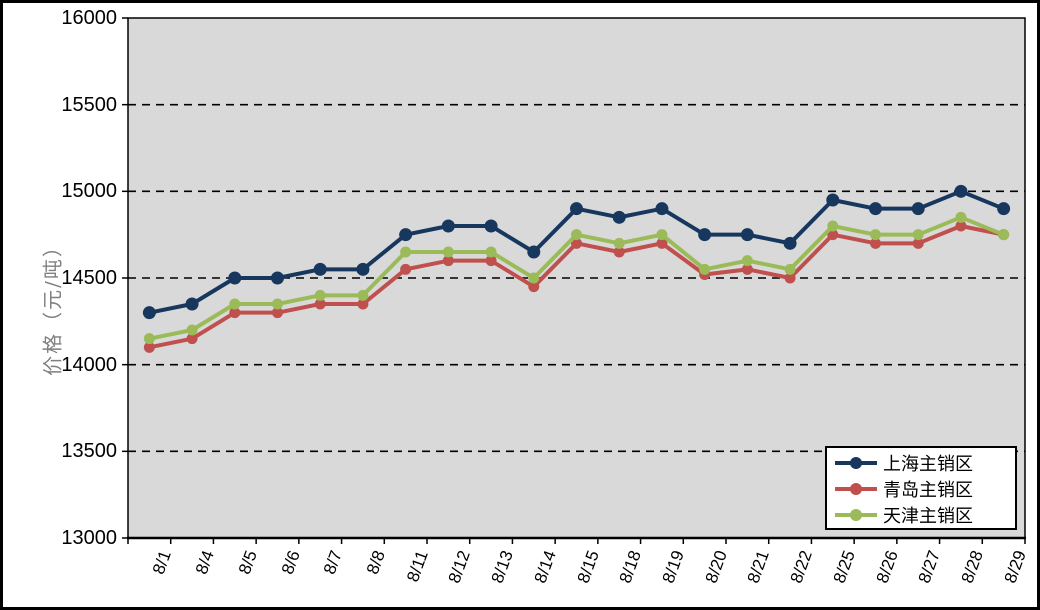  Describe the element at coordinates (89, 451) in the screenshot. I see `y-axis-tick-label: 13500` at that location.